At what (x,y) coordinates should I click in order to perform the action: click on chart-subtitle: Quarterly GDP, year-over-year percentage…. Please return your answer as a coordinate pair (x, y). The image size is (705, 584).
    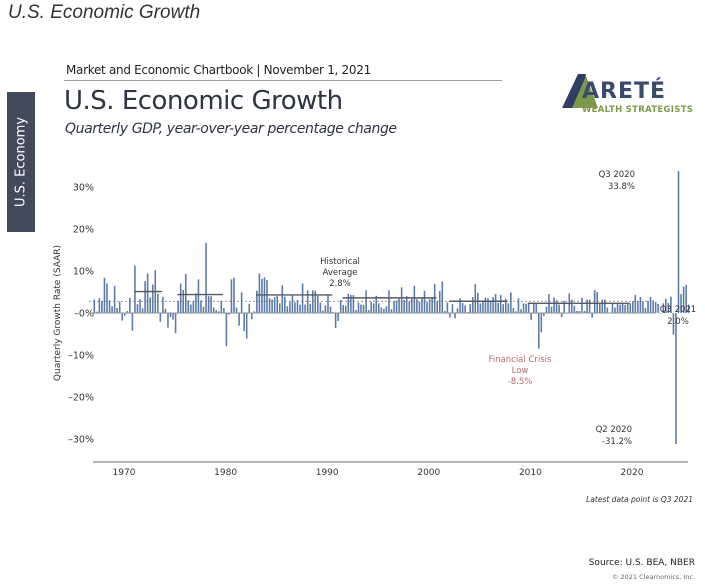
    Looking at the image, I should click on (231, 129).